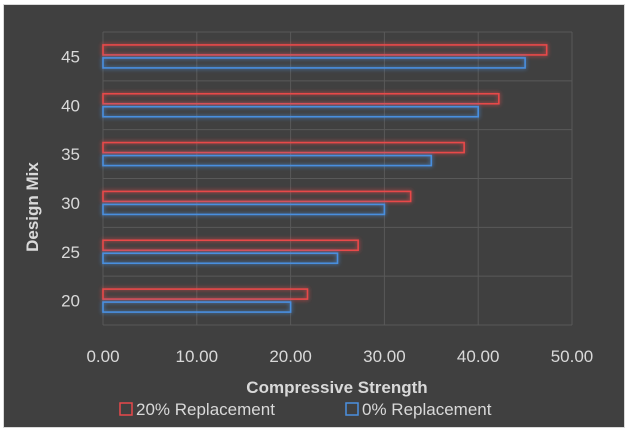 The image size is (628, 432). I want to click on legend-label-0-replacement: 0% Replacement, so click(427, 409).